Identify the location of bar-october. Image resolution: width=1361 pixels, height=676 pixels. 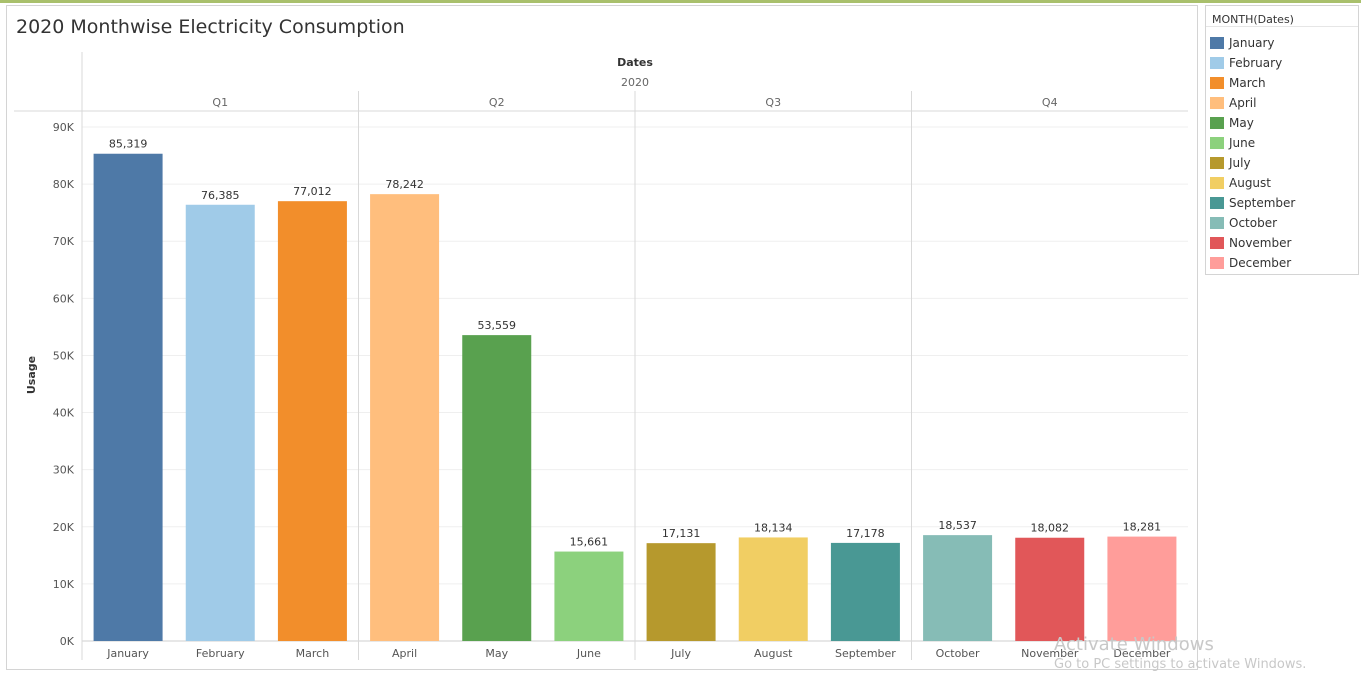
(958, 588).